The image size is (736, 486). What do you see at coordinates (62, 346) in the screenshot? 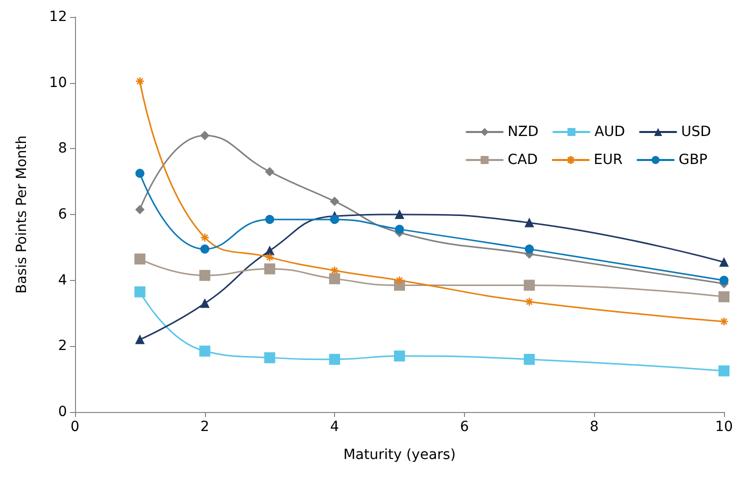
I see `y-tick-label: 2` at bounding box center [62, 346].